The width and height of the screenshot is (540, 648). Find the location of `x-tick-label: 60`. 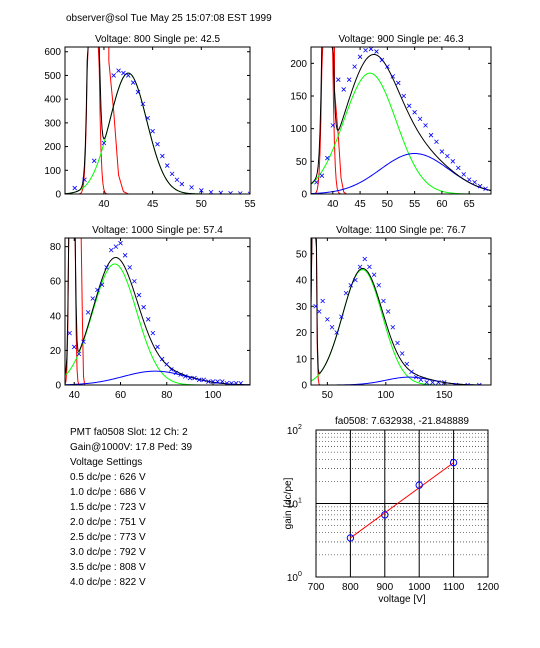

x-tick-label: 60 is located at coordinates (442, 204).